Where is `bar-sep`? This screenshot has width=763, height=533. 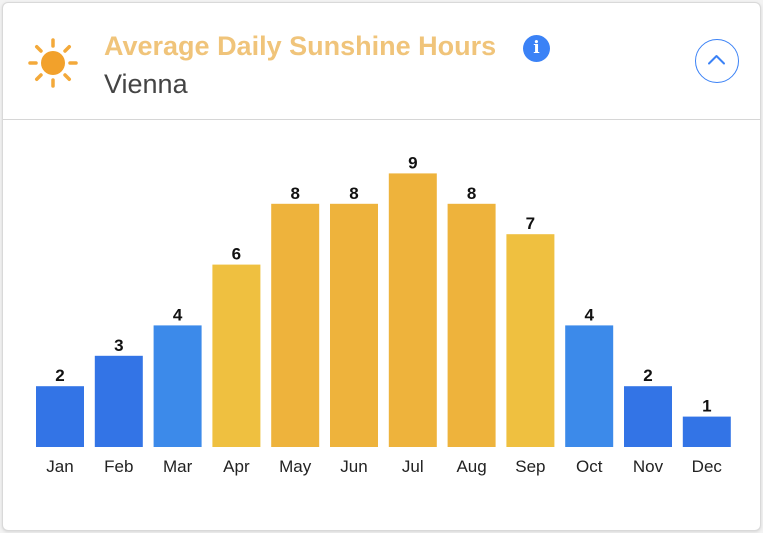 bar-sep is located at coordinates (530, 340).